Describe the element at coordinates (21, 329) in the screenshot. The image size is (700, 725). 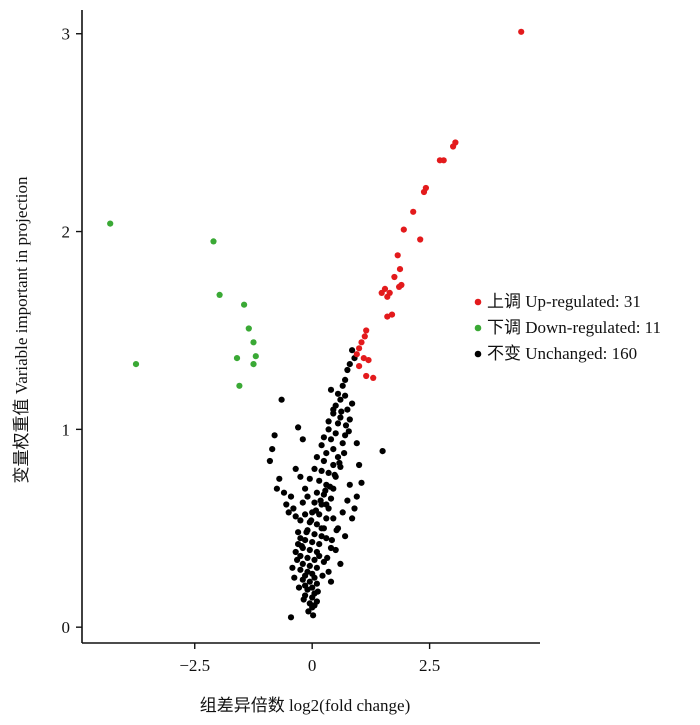
I see `y-axis-label: 变量权重值 Variable important in projection` at that location.